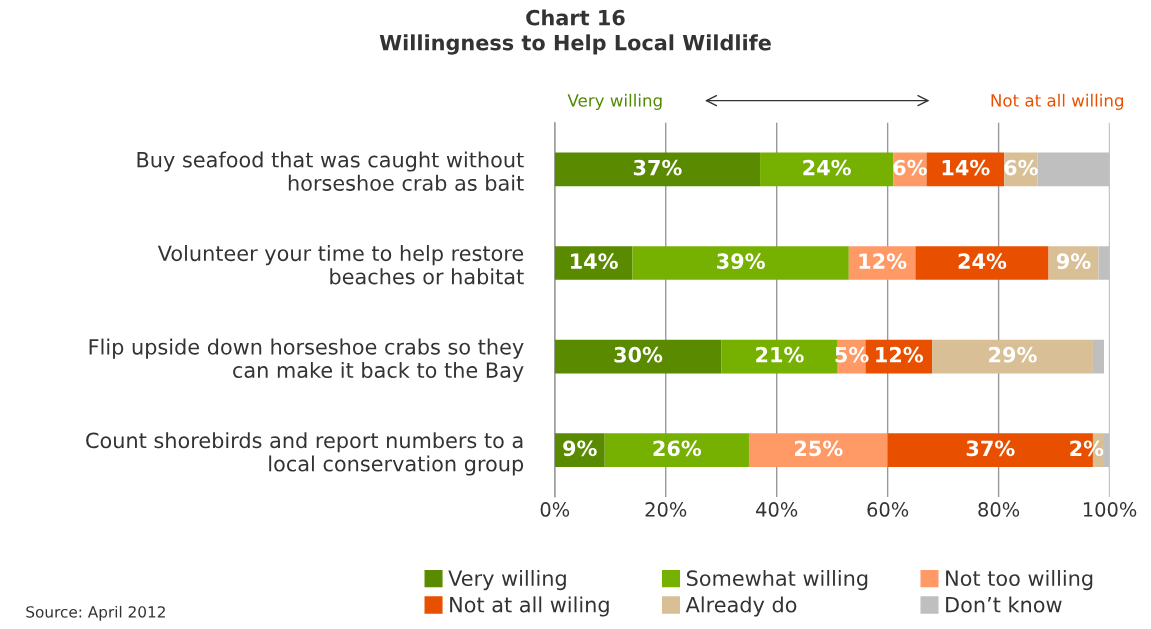  I want to click on text: Not at all willing, so click(1057, 101).